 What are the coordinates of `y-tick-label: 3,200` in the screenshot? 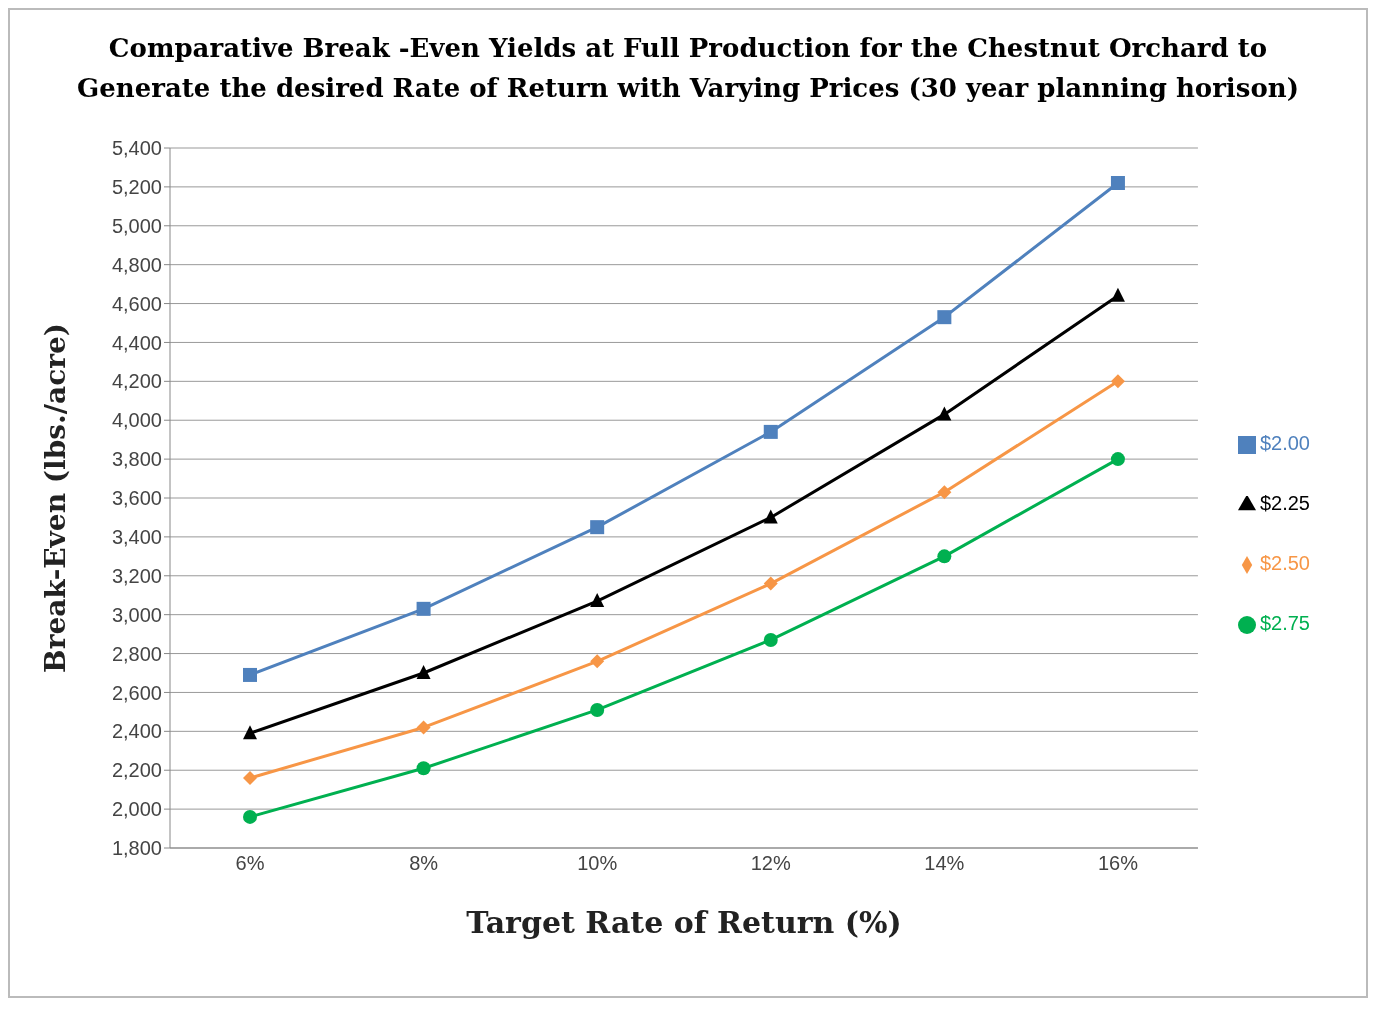 It's located at (136, 575).